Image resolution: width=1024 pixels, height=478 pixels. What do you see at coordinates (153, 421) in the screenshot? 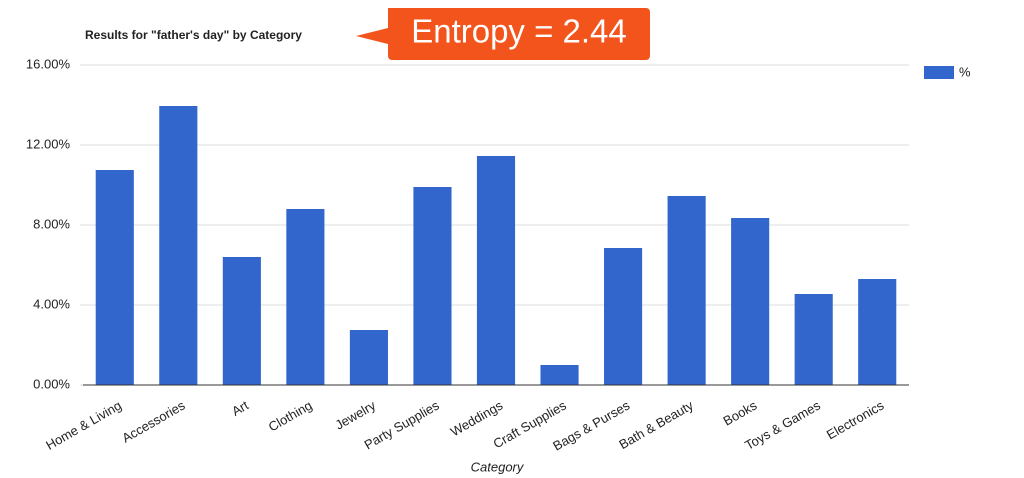
I see `x-tick-label: Accessories` at bounding box center [153, 421].